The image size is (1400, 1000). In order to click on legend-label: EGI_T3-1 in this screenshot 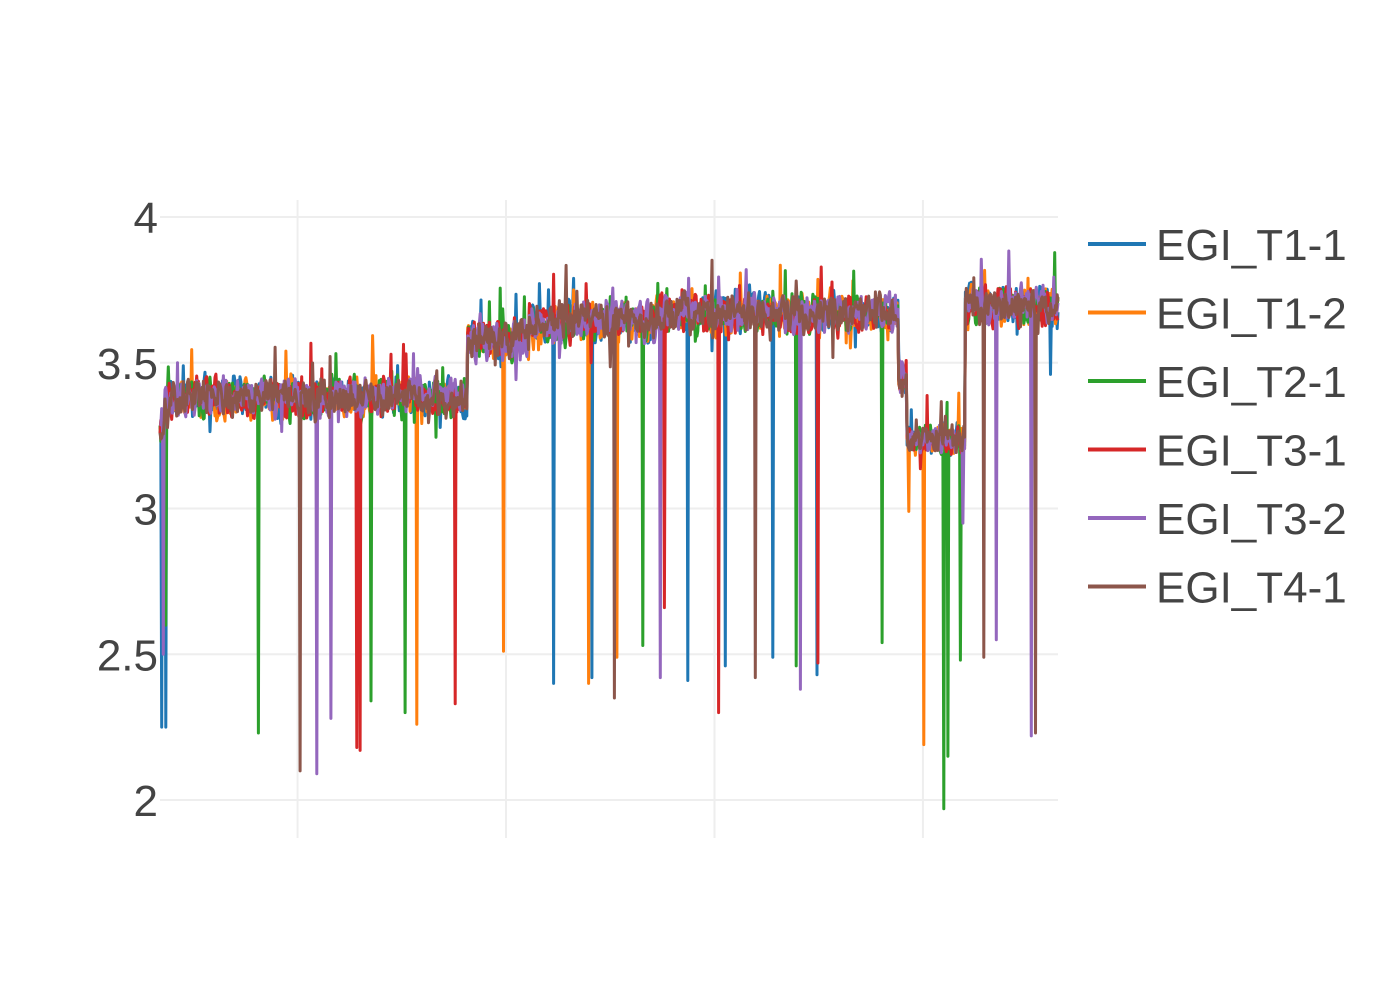, I will do `click(1251, 451)`.